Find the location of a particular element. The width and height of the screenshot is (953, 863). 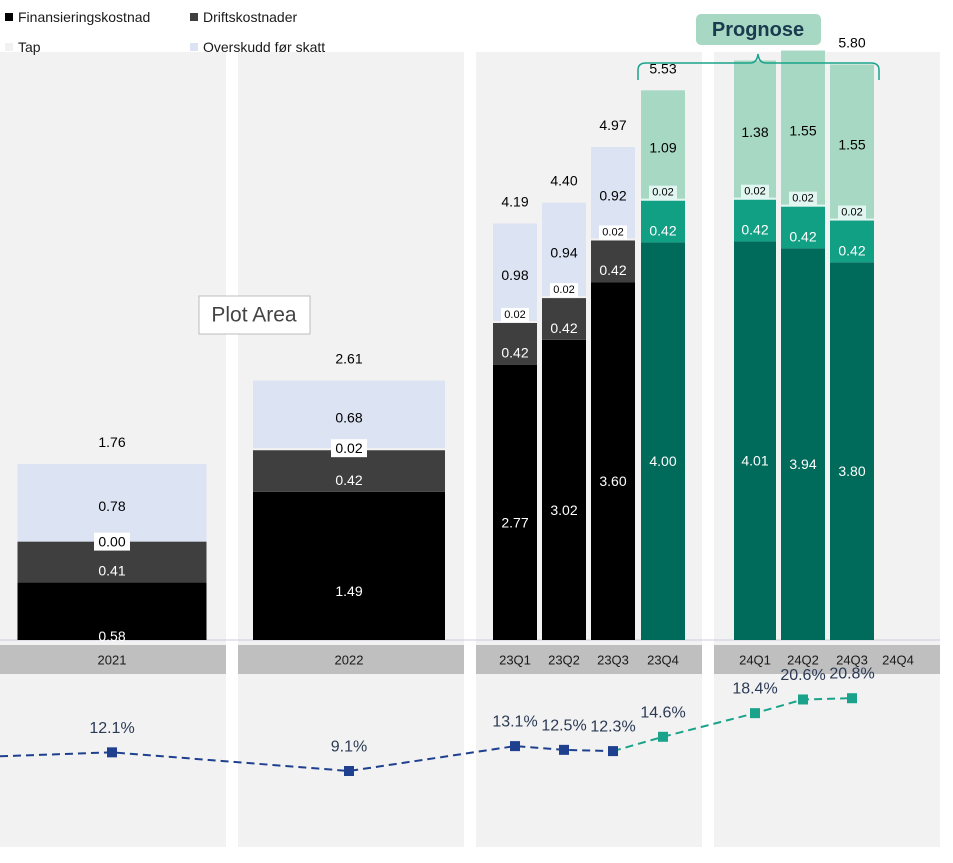

data-label-box-loss-24Q3 is located at coordinates (852, 212).